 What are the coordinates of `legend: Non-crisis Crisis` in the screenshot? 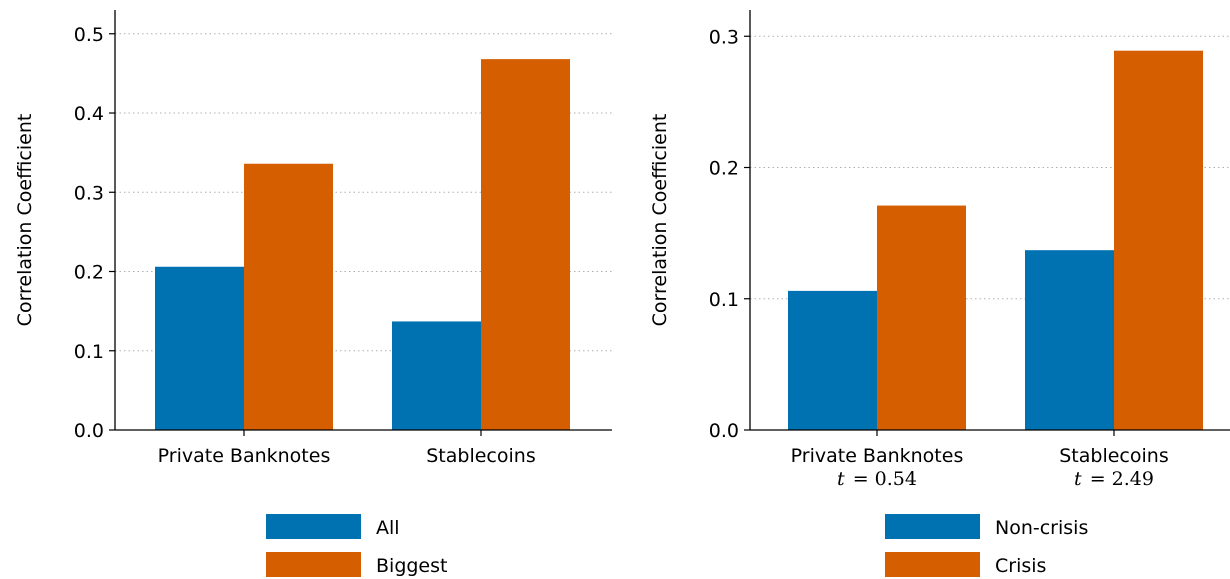 It's located at (986, 545).